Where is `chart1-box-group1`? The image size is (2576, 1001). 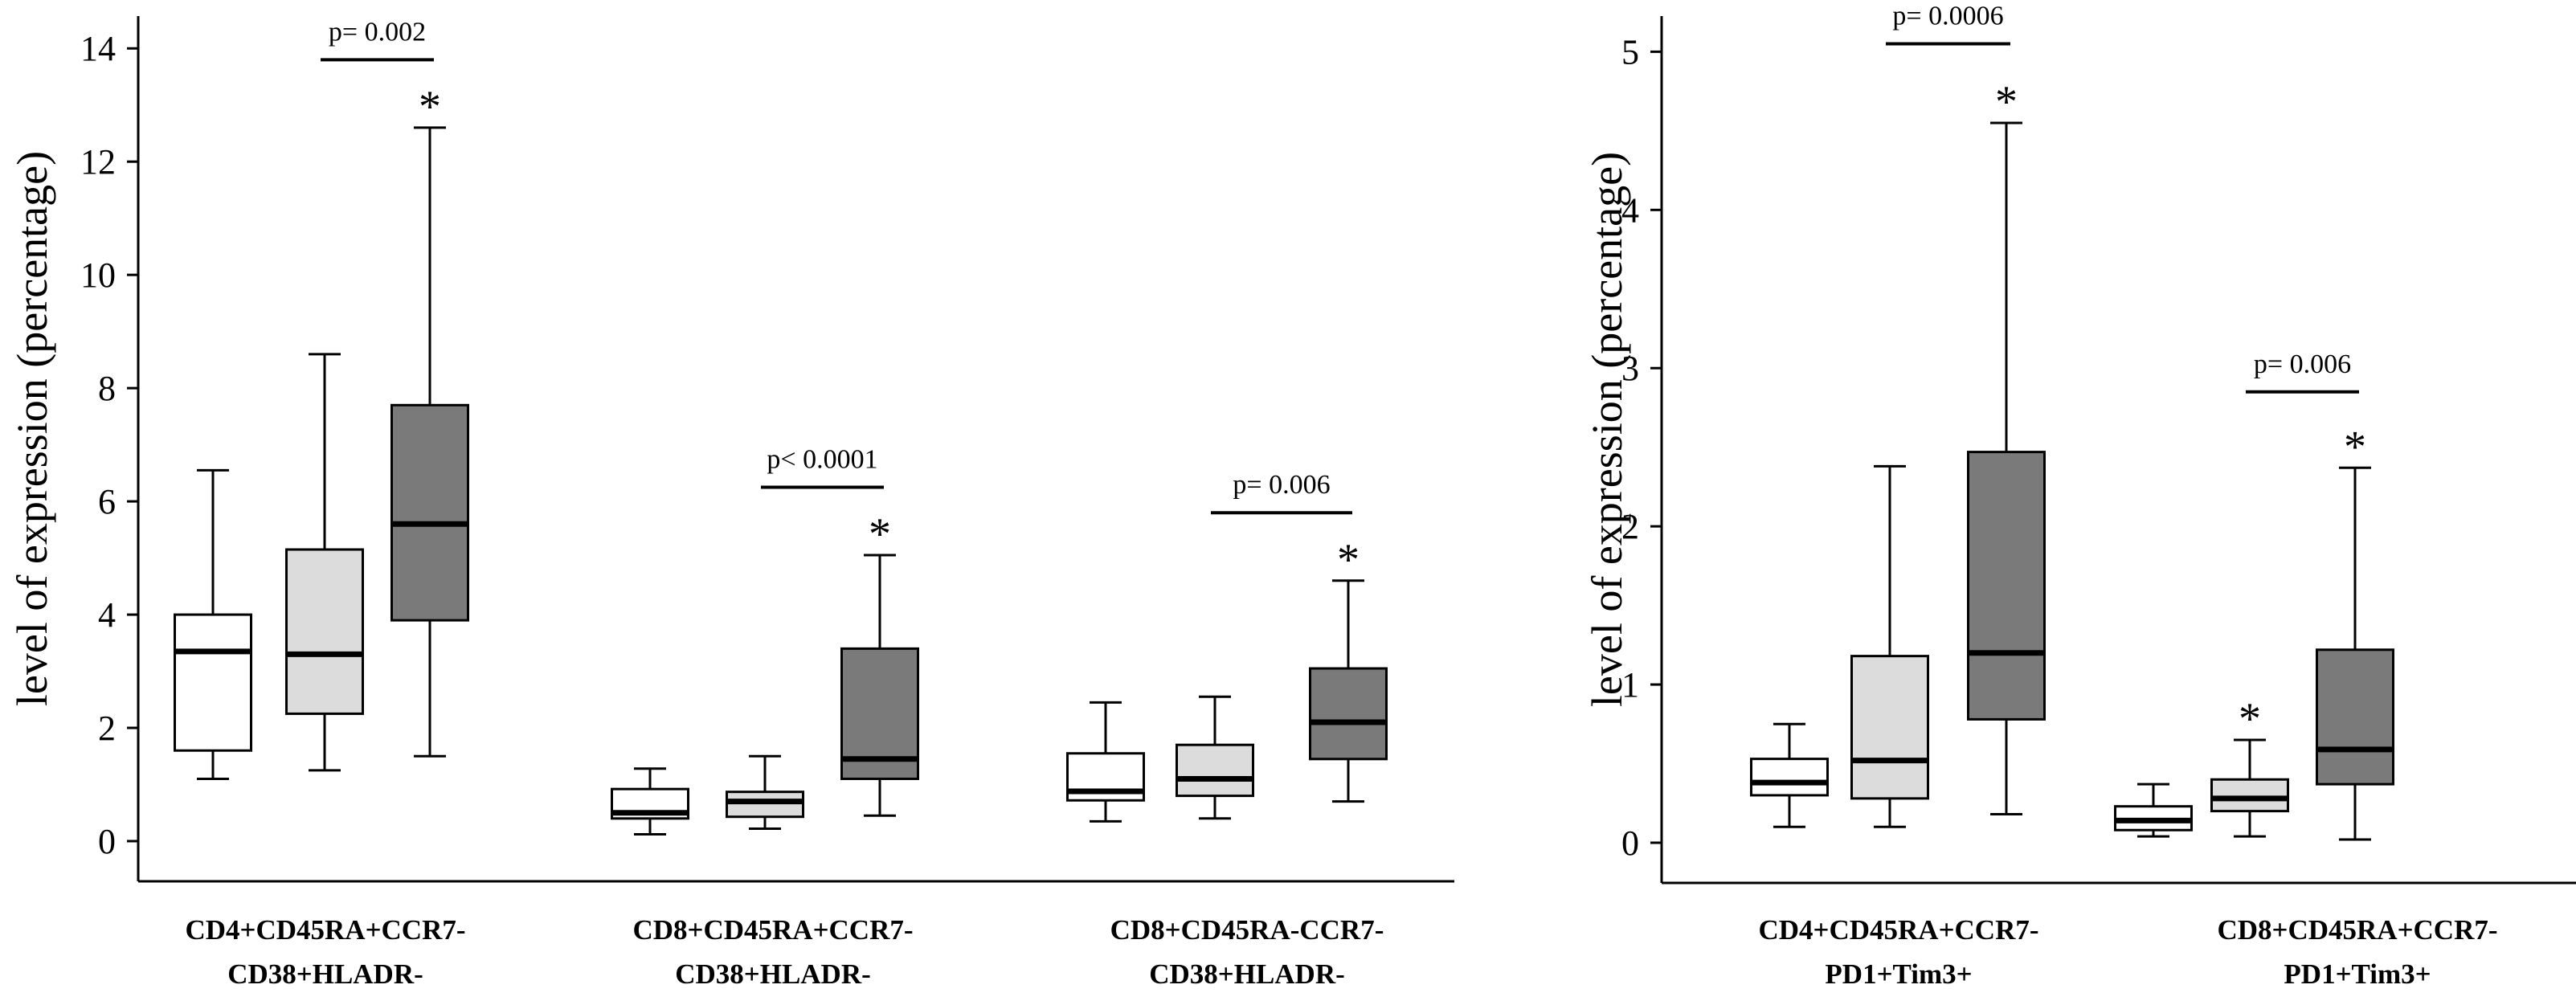
chart1-box-group1 is located at coordinates (213, 682).